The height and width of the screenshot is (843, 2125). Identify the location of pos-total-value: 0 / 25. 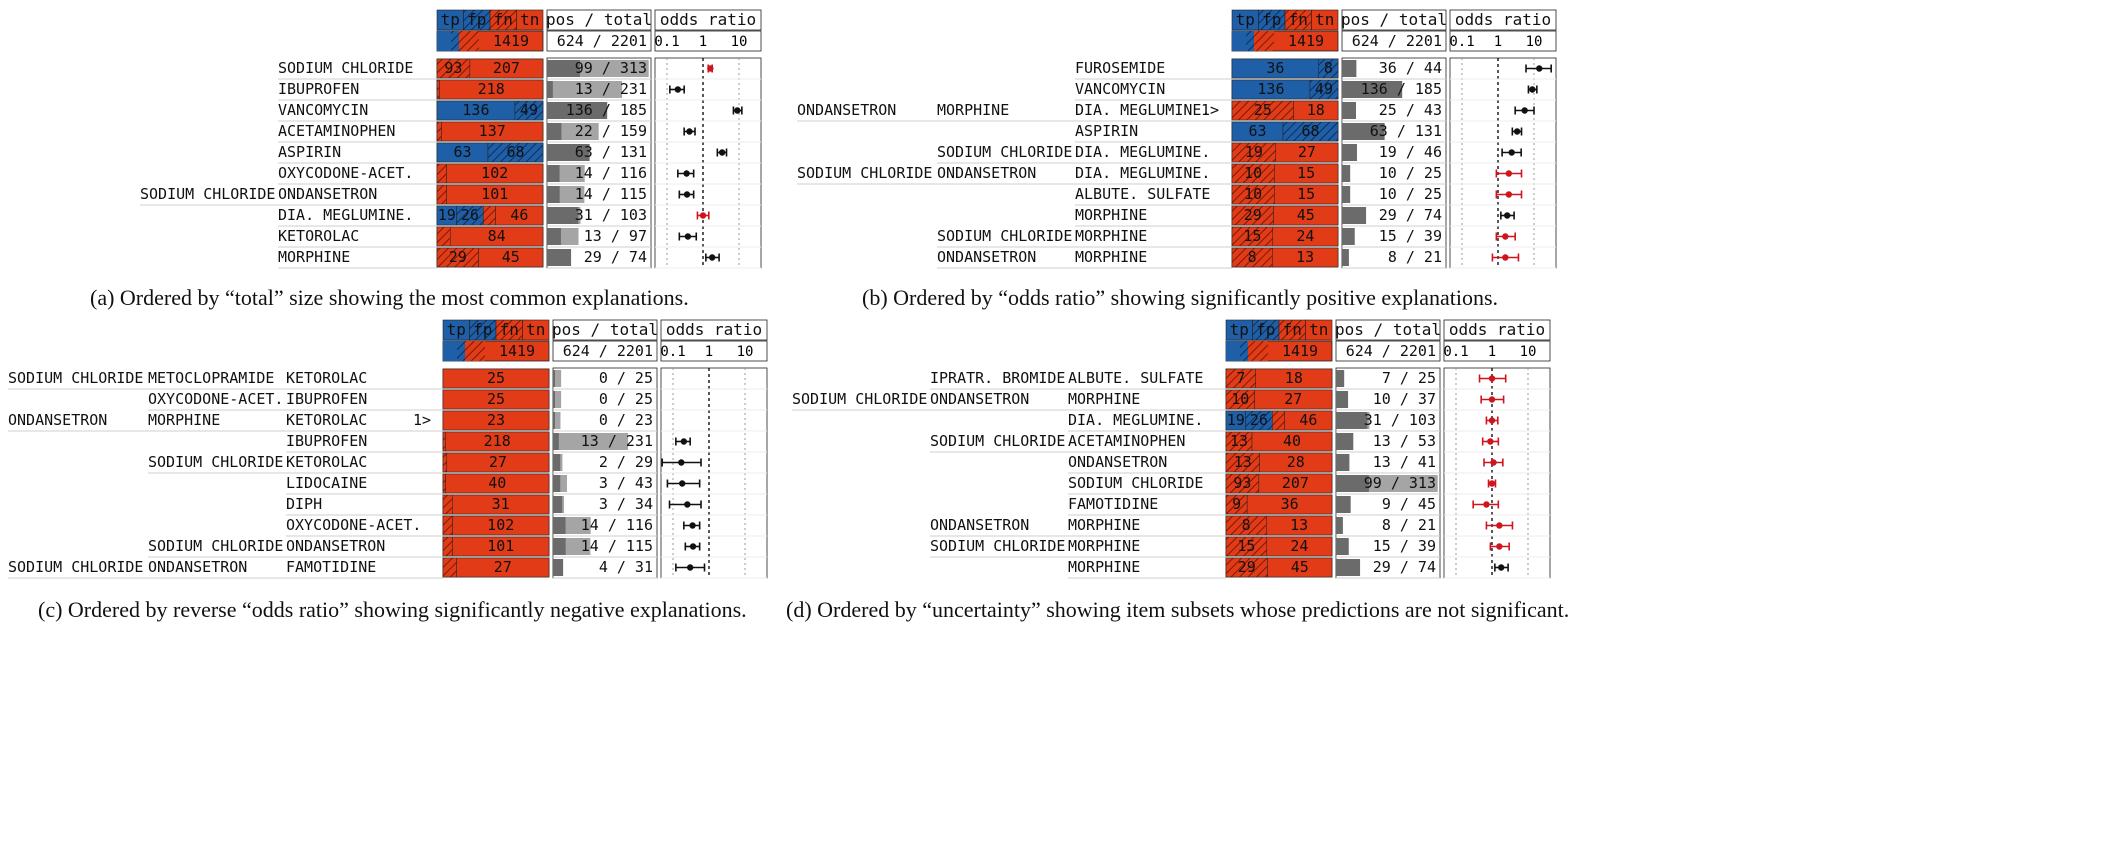
(626, 399).